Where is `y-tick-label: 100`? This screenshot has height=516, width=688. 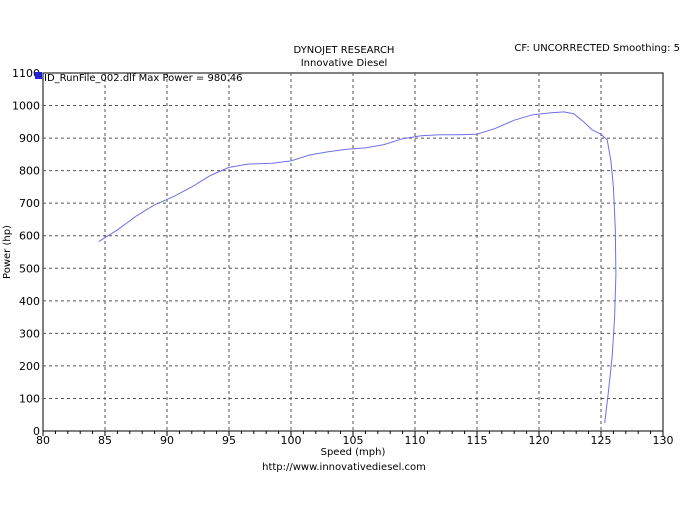
y-tick-label: 100 is located at coordinates (29, 398).